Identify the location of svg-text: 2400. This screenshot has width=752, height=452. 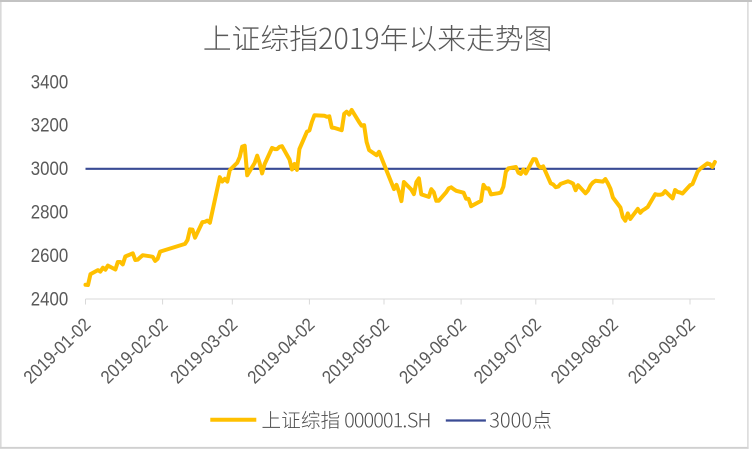
(49, 298).